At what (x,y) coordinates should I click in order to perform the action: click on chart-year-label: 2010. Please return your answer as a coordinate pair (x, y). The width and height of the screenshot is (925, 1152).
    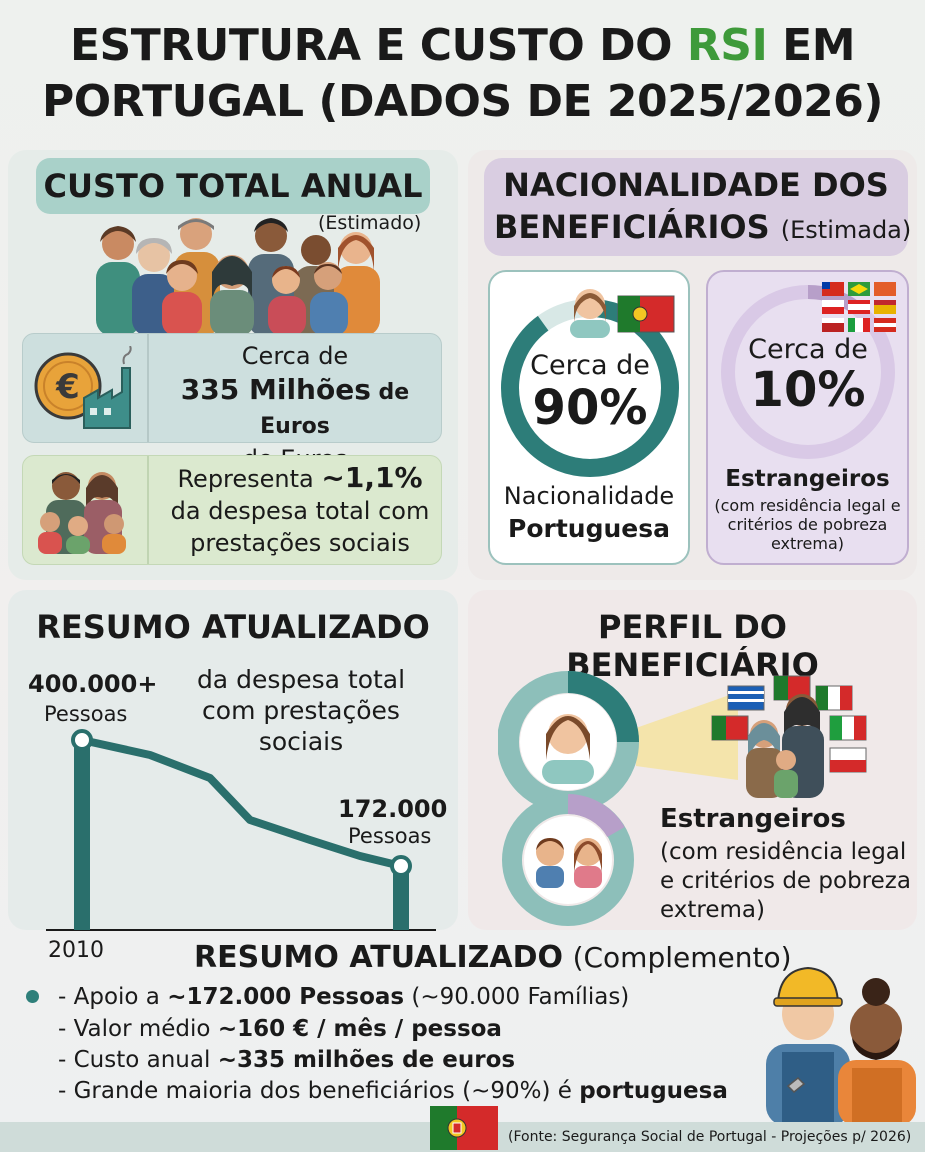
    Looking at the image, I should click on (76, 950).